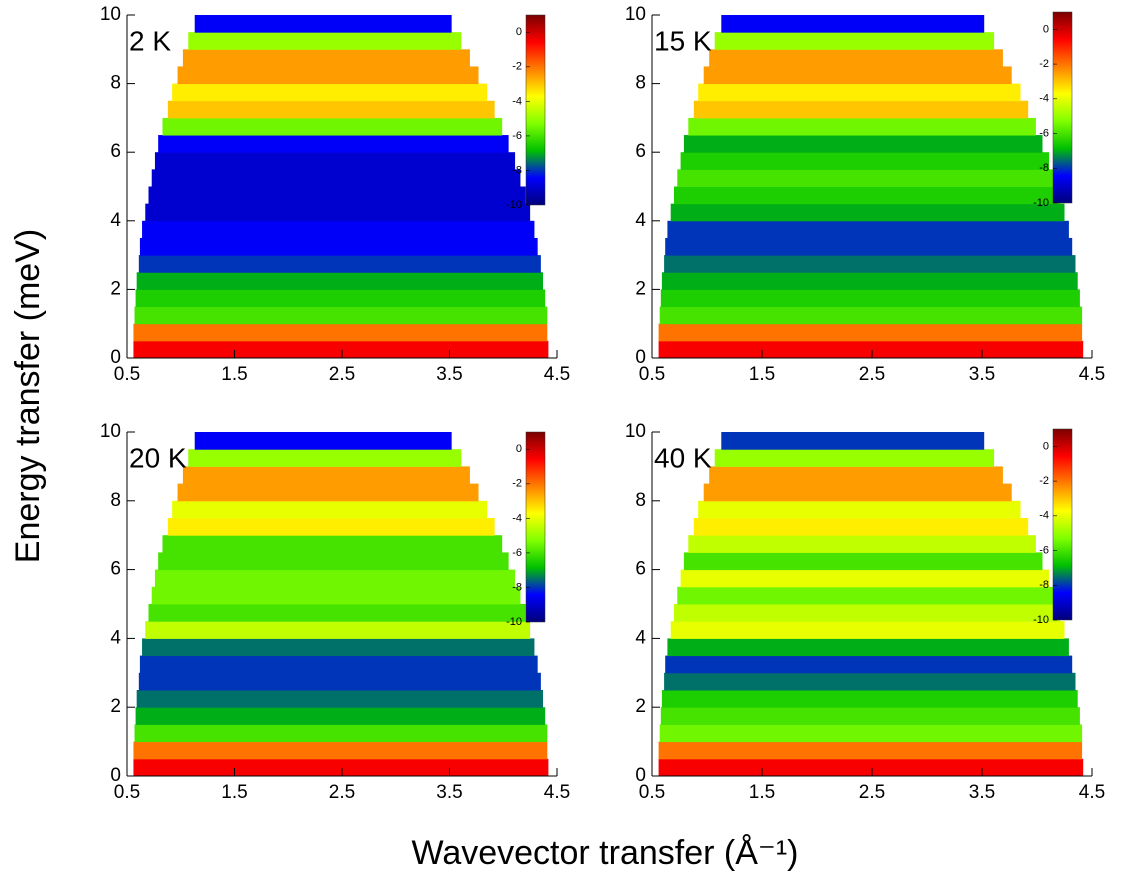  Describe the element at coordinates (519, 32) in the screenshot. I see `colorbar-tick-label: 0` at that location.